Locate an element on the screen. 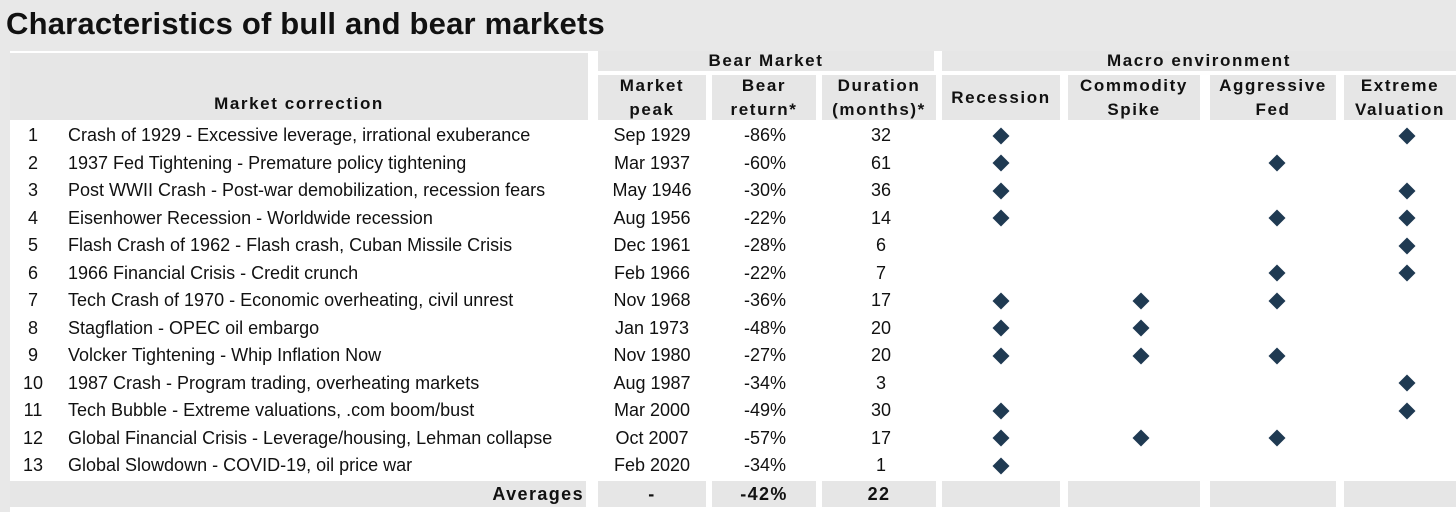 The height and width of the screenshot is (512, 1456). header-commodity-spike-line2: Spike is located at coordinates (1134, 109).